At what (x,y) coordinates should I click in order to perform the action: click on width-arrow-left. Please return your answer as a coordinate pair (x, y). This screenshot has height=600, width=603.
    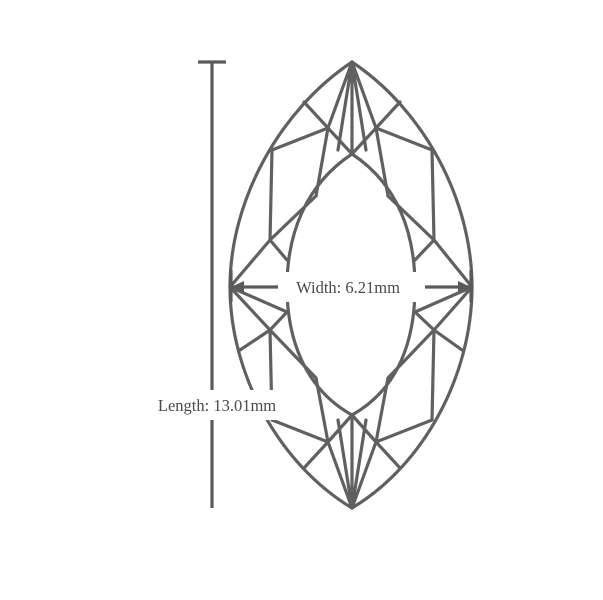
    Looking at the image, I should click on (237, 287).